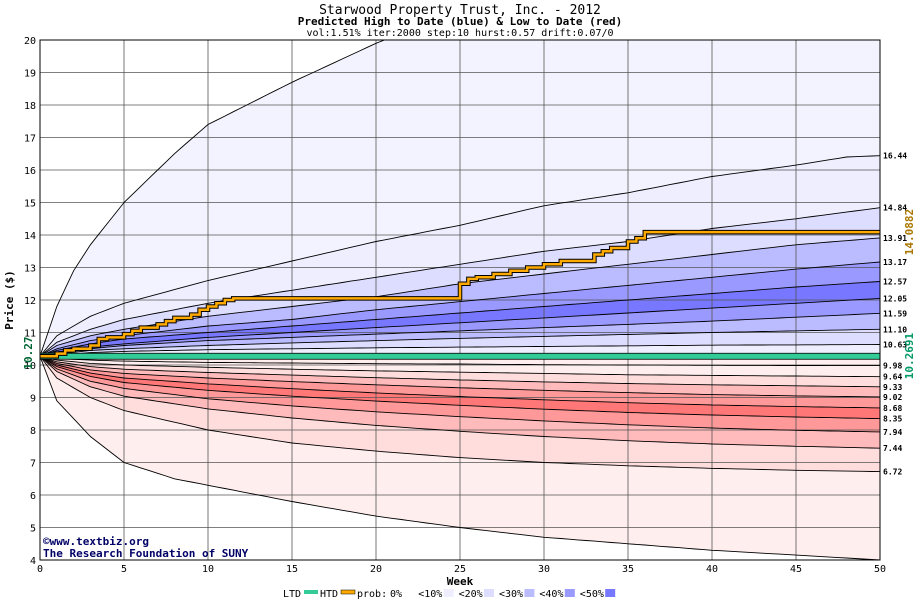 This screenshot has width=920, height=600. Describe the element at coordinates (396, 594) in the screenshot. I see `legend-bin-label: 0%` at that location.